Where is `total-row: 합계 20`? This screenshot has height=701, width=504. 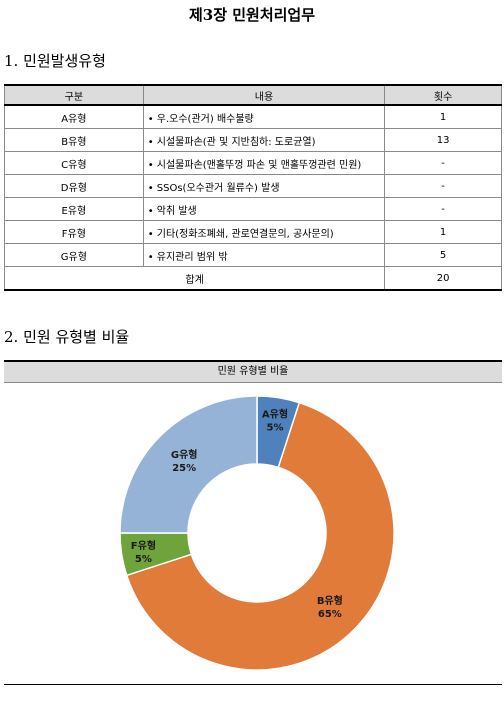
total-row: 합계 20 is located at coordinates (252, 278).